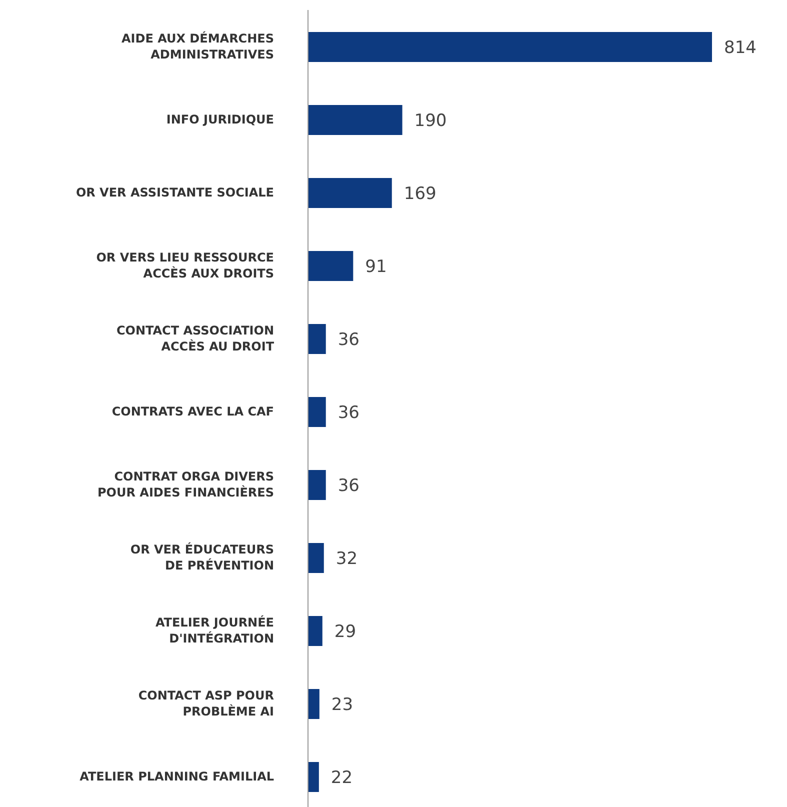 Image resolution: width=787 pixels, height=807 pixels. I want to click on data-label: 23, so click(342, 705).